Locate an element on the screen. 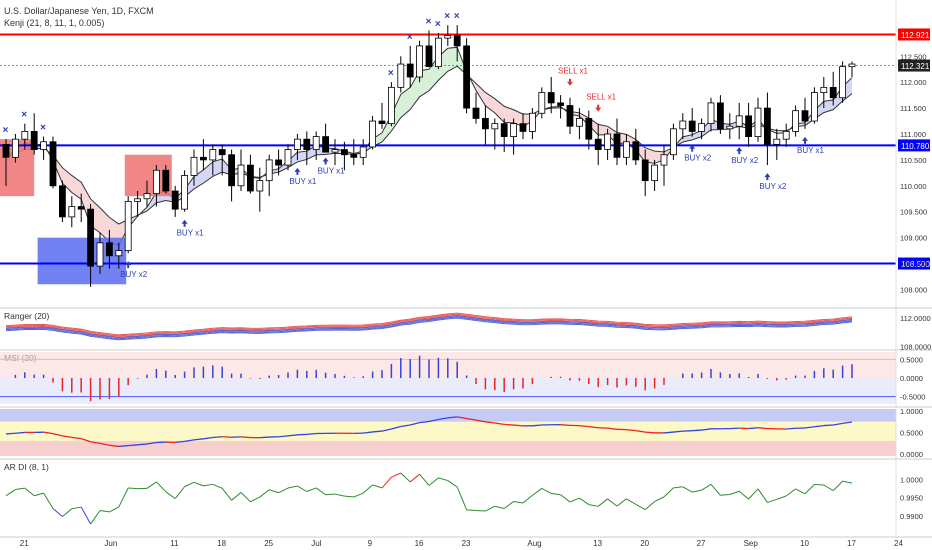 The width and height of the screenshot is (932, 550). panel-tick: 0.0000 is located at coordinates (911, 454).